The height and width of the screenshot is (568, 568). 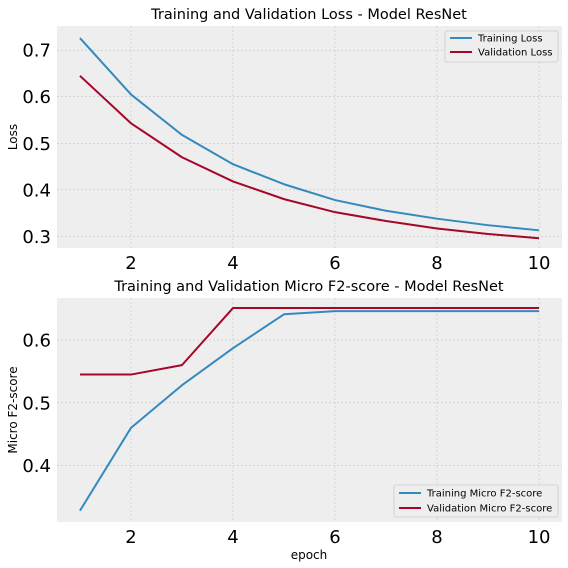 I want to click on loss-y-tick-label: 0.4, so click(x=36, y=190).